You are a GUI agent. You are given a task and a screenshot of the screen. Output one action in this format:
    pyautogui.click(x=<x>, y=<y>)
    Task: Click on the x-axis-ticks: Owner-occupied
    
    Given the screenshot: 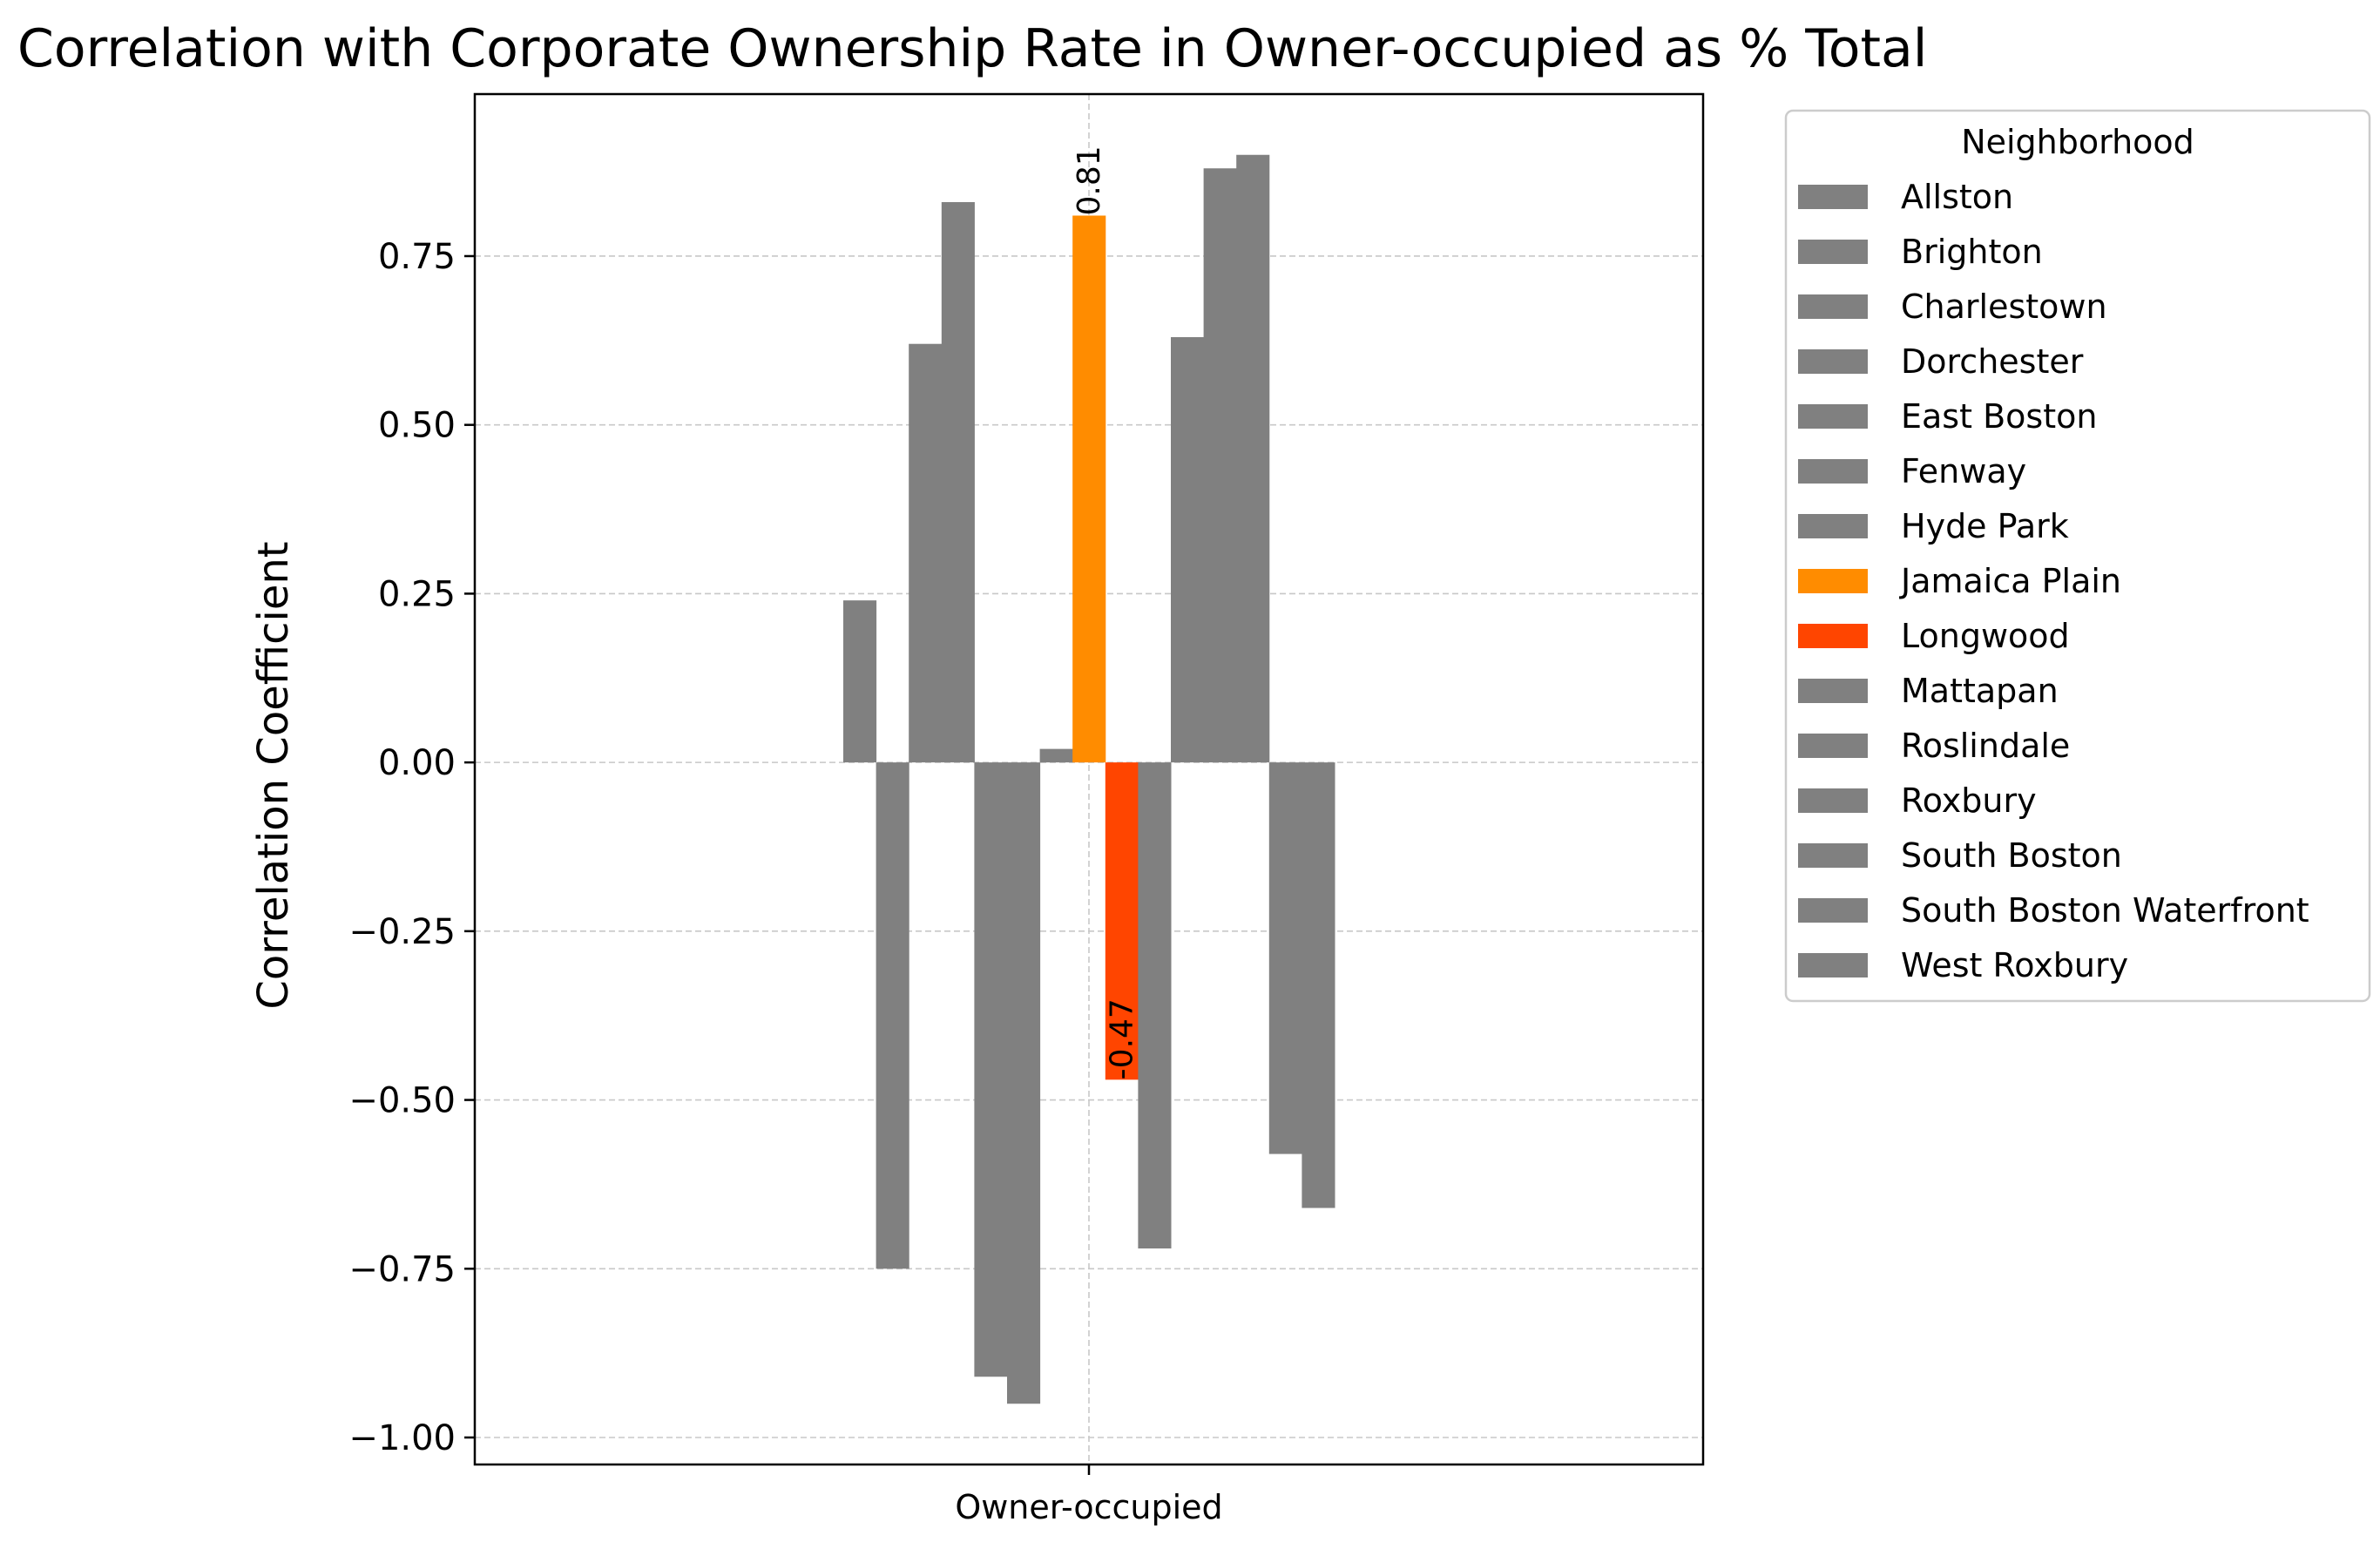 What is the action you would take?
    pyautogui.click(x=1089, y=1495)
    